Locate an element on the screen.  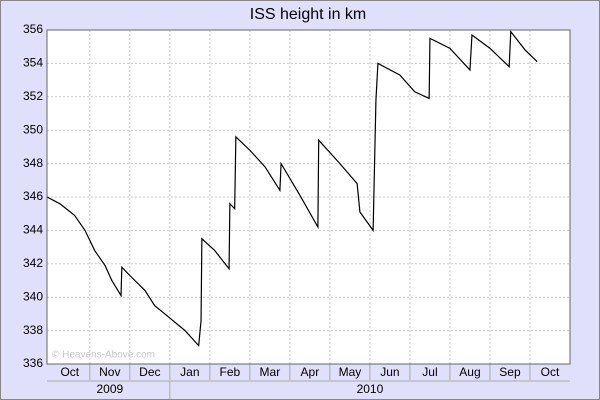
year-label: 2010 is located at coordinates (370, 389).